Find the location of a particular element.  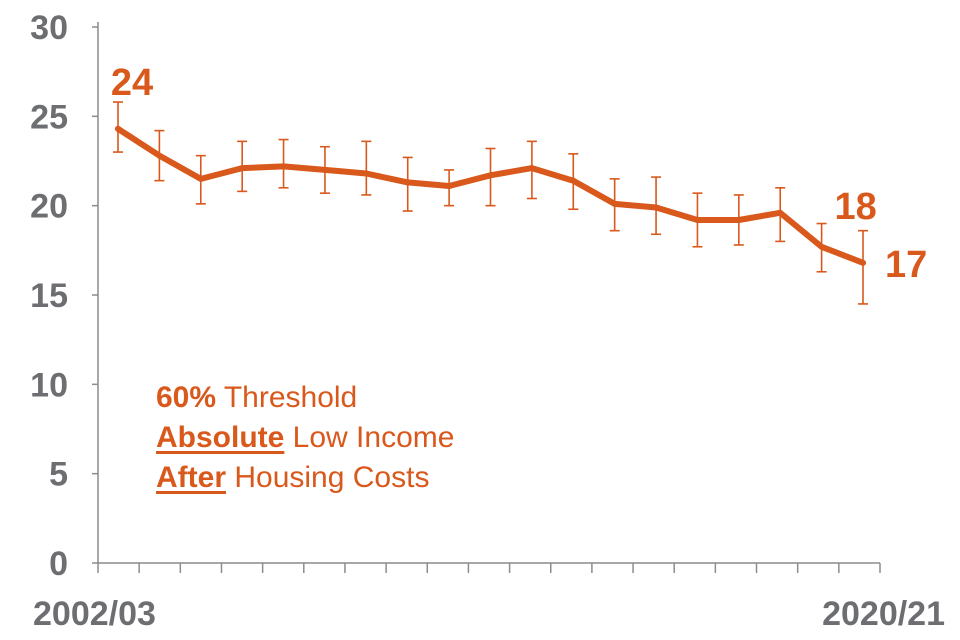

legend-threshold-key: 60% is located at coordinates (186, 397).